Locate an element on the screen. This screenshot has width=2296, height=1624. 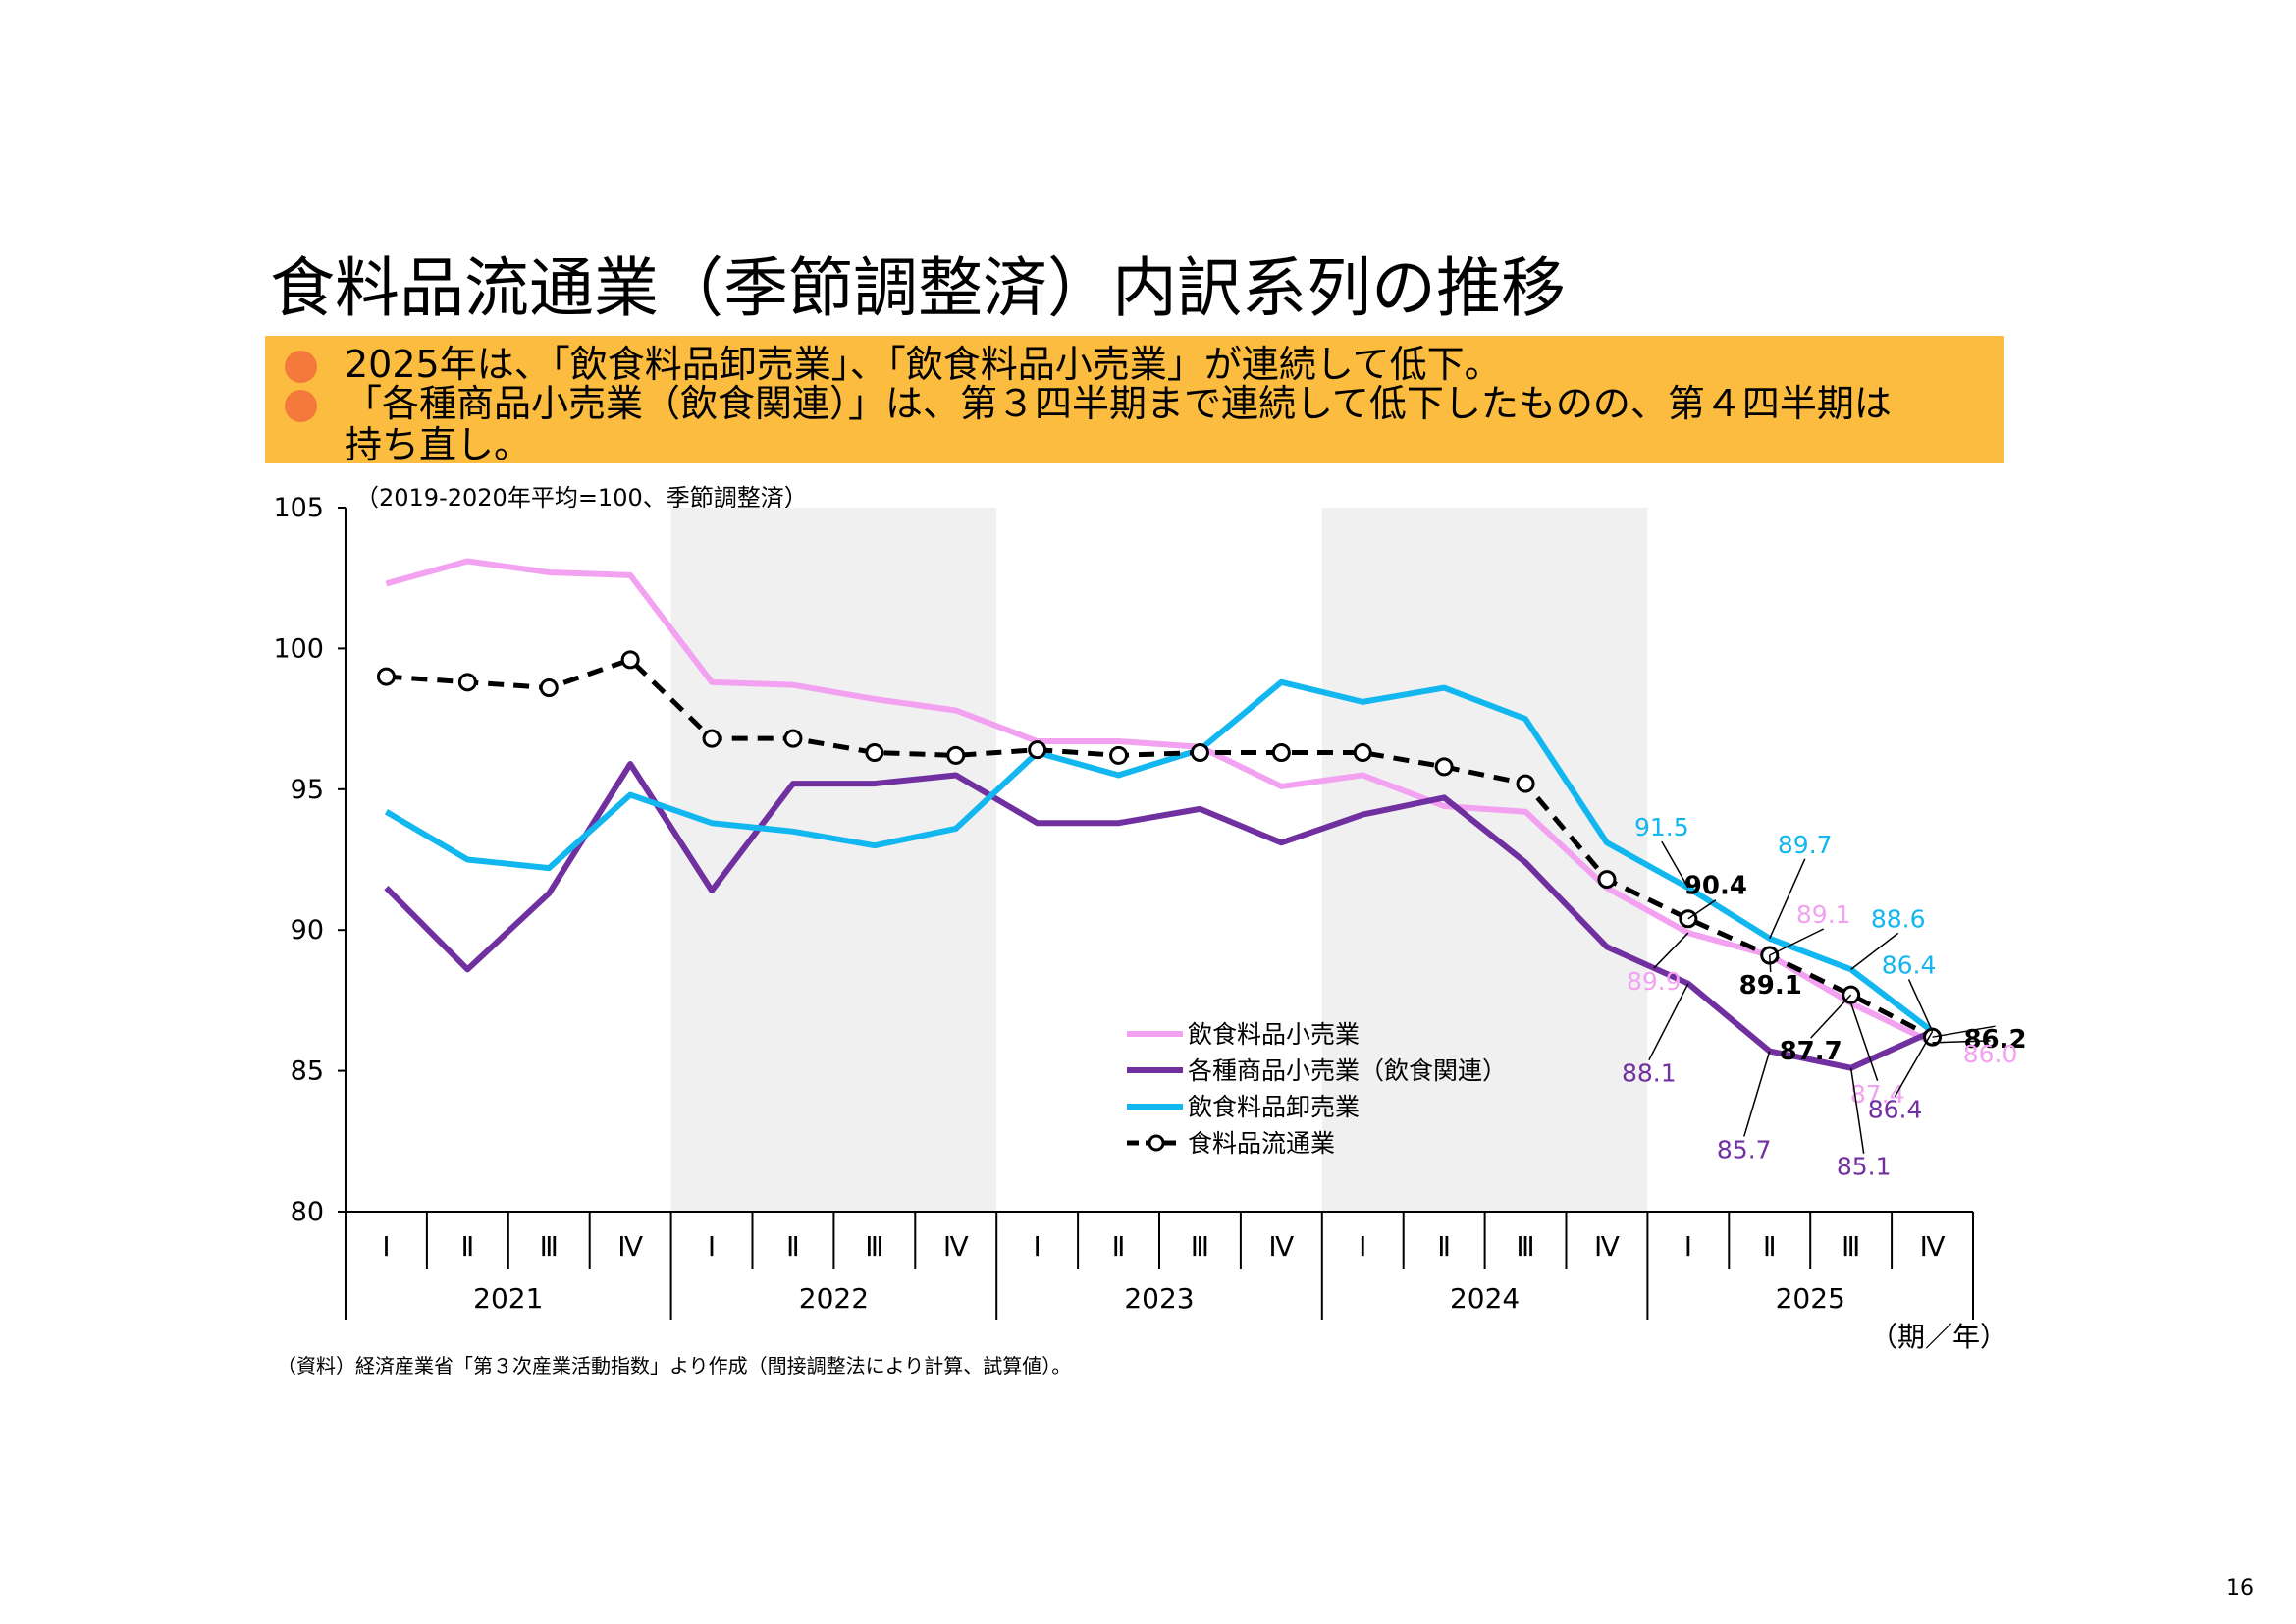
data-label: 89.9 is located at coordinates (1654, 981).